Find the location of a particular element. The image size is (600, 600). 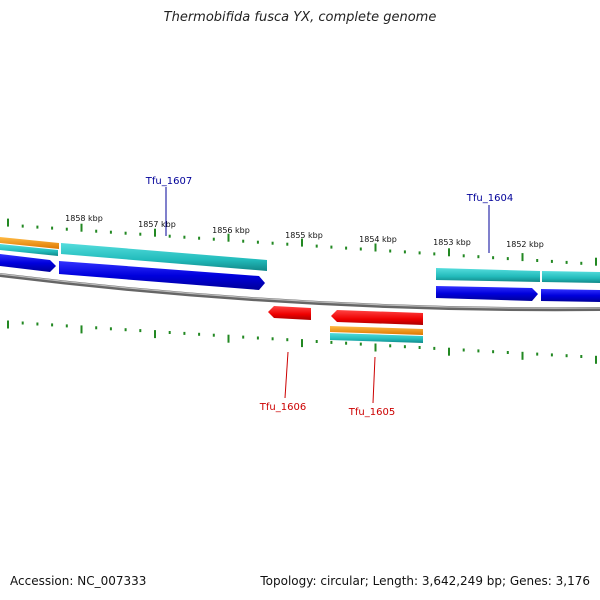

kbp-label-1856: 1856 kbp is located at coordinates (231, 230).